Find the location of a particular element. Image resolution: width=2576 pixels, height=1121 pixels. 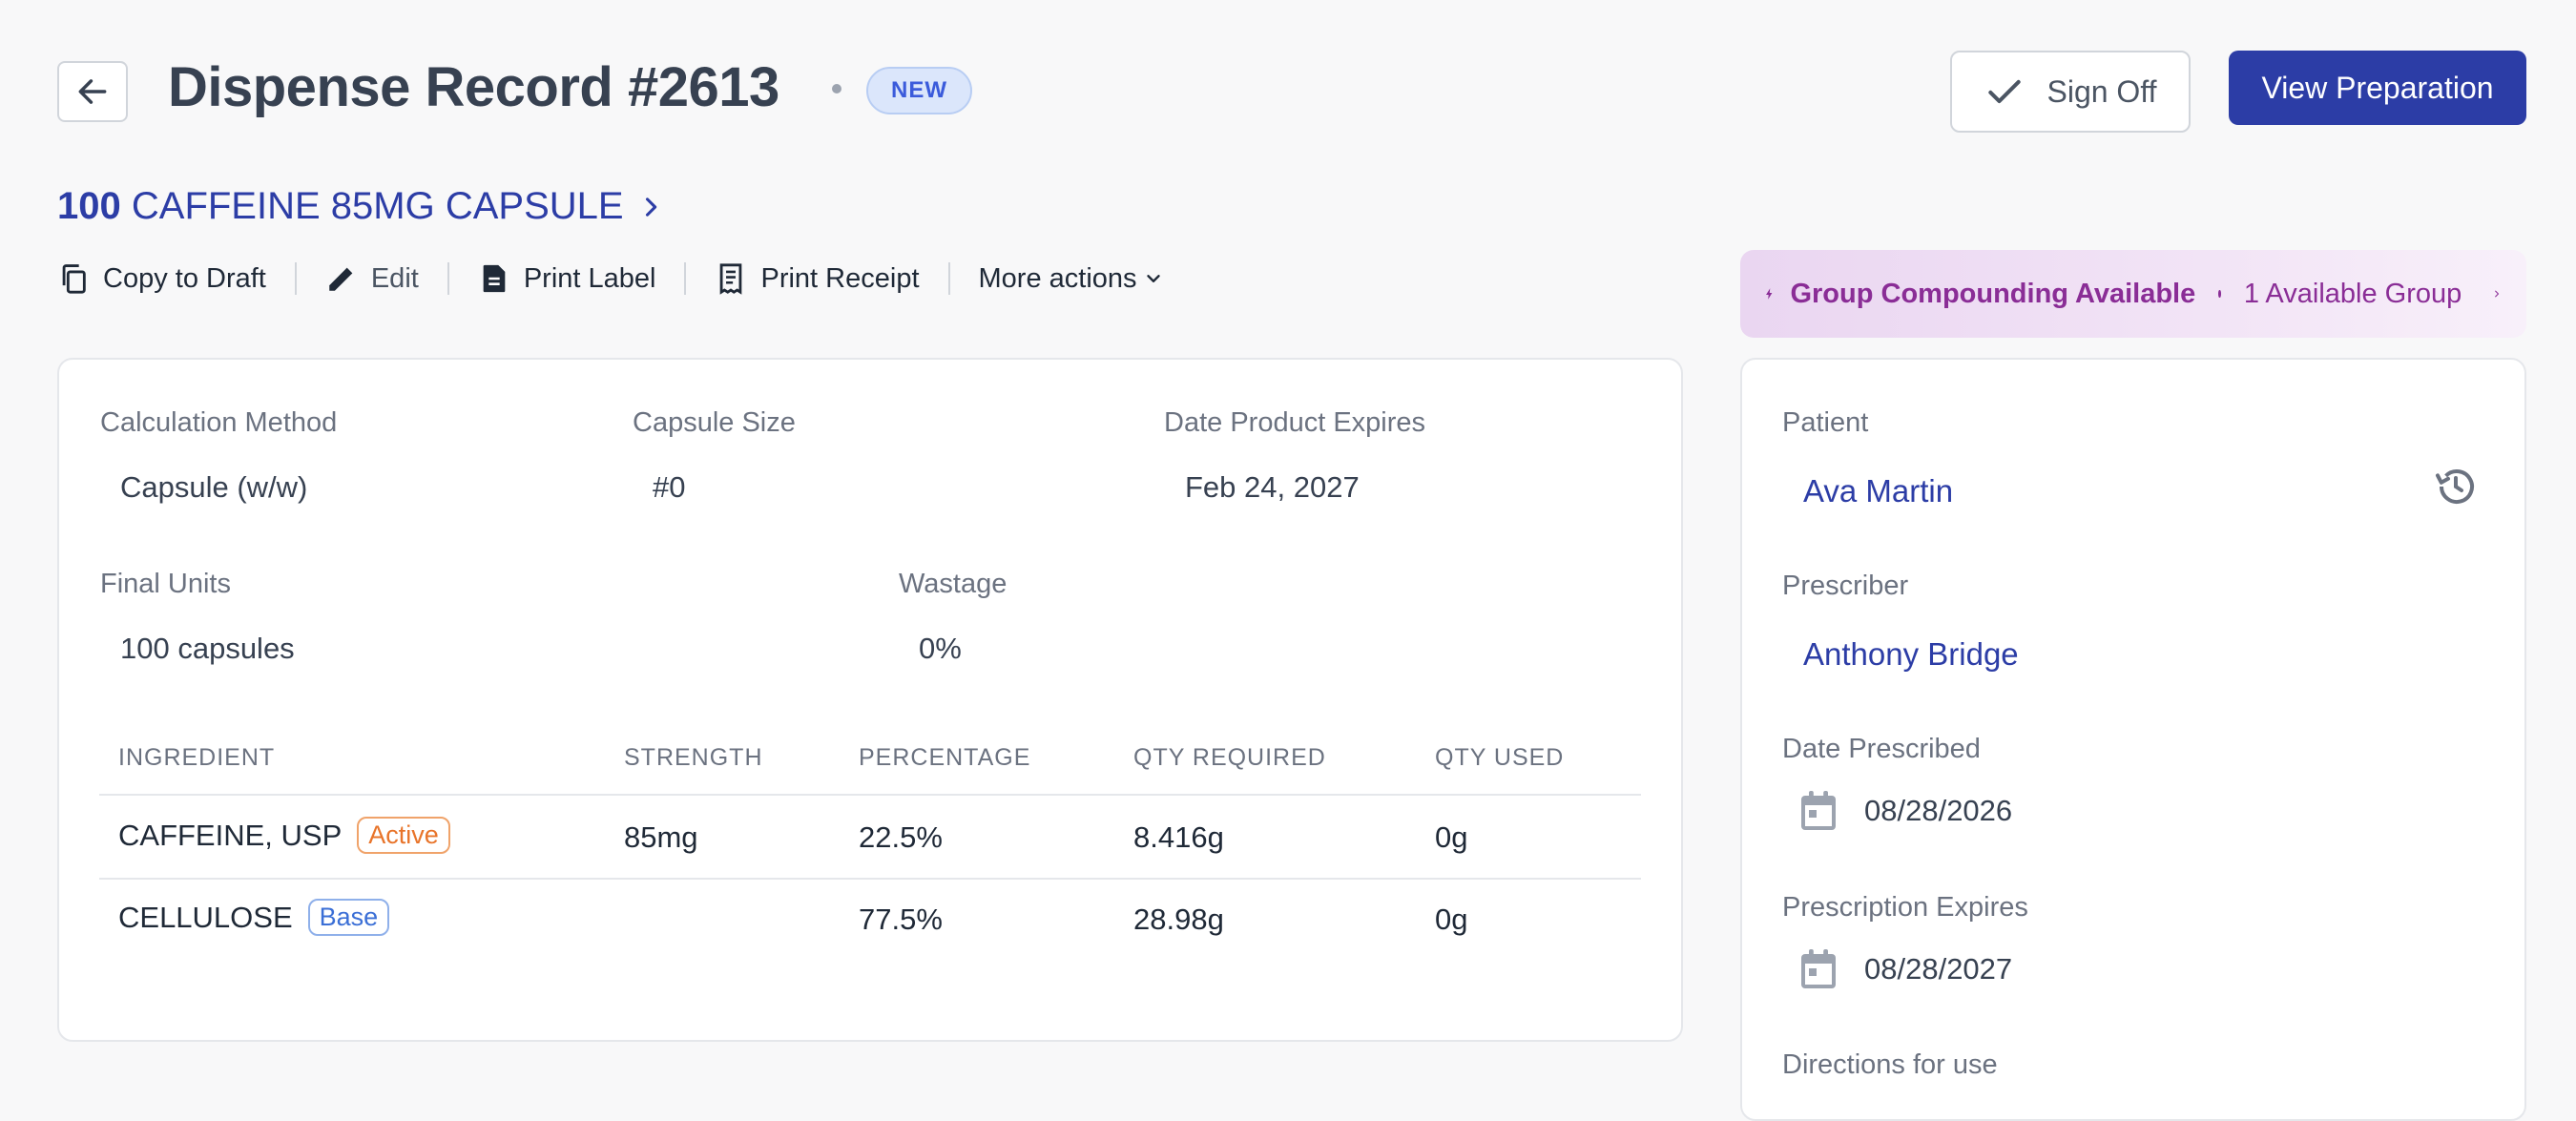

prescriber-label: Prescriber is located at coordinates (1845, 586).